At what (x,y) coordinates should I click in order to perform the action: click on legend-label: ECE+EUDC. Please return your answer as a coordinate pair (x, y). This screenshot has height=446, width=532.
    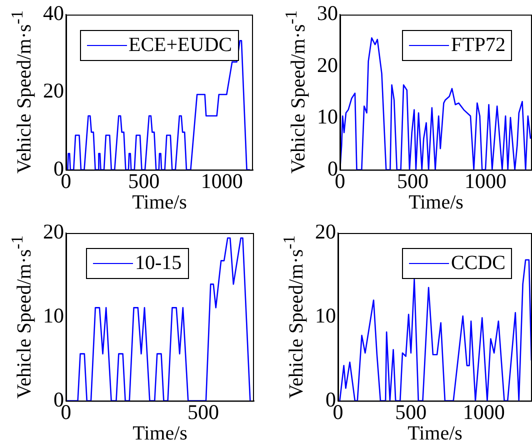
    Looking at the image, I should click on (180, 45).